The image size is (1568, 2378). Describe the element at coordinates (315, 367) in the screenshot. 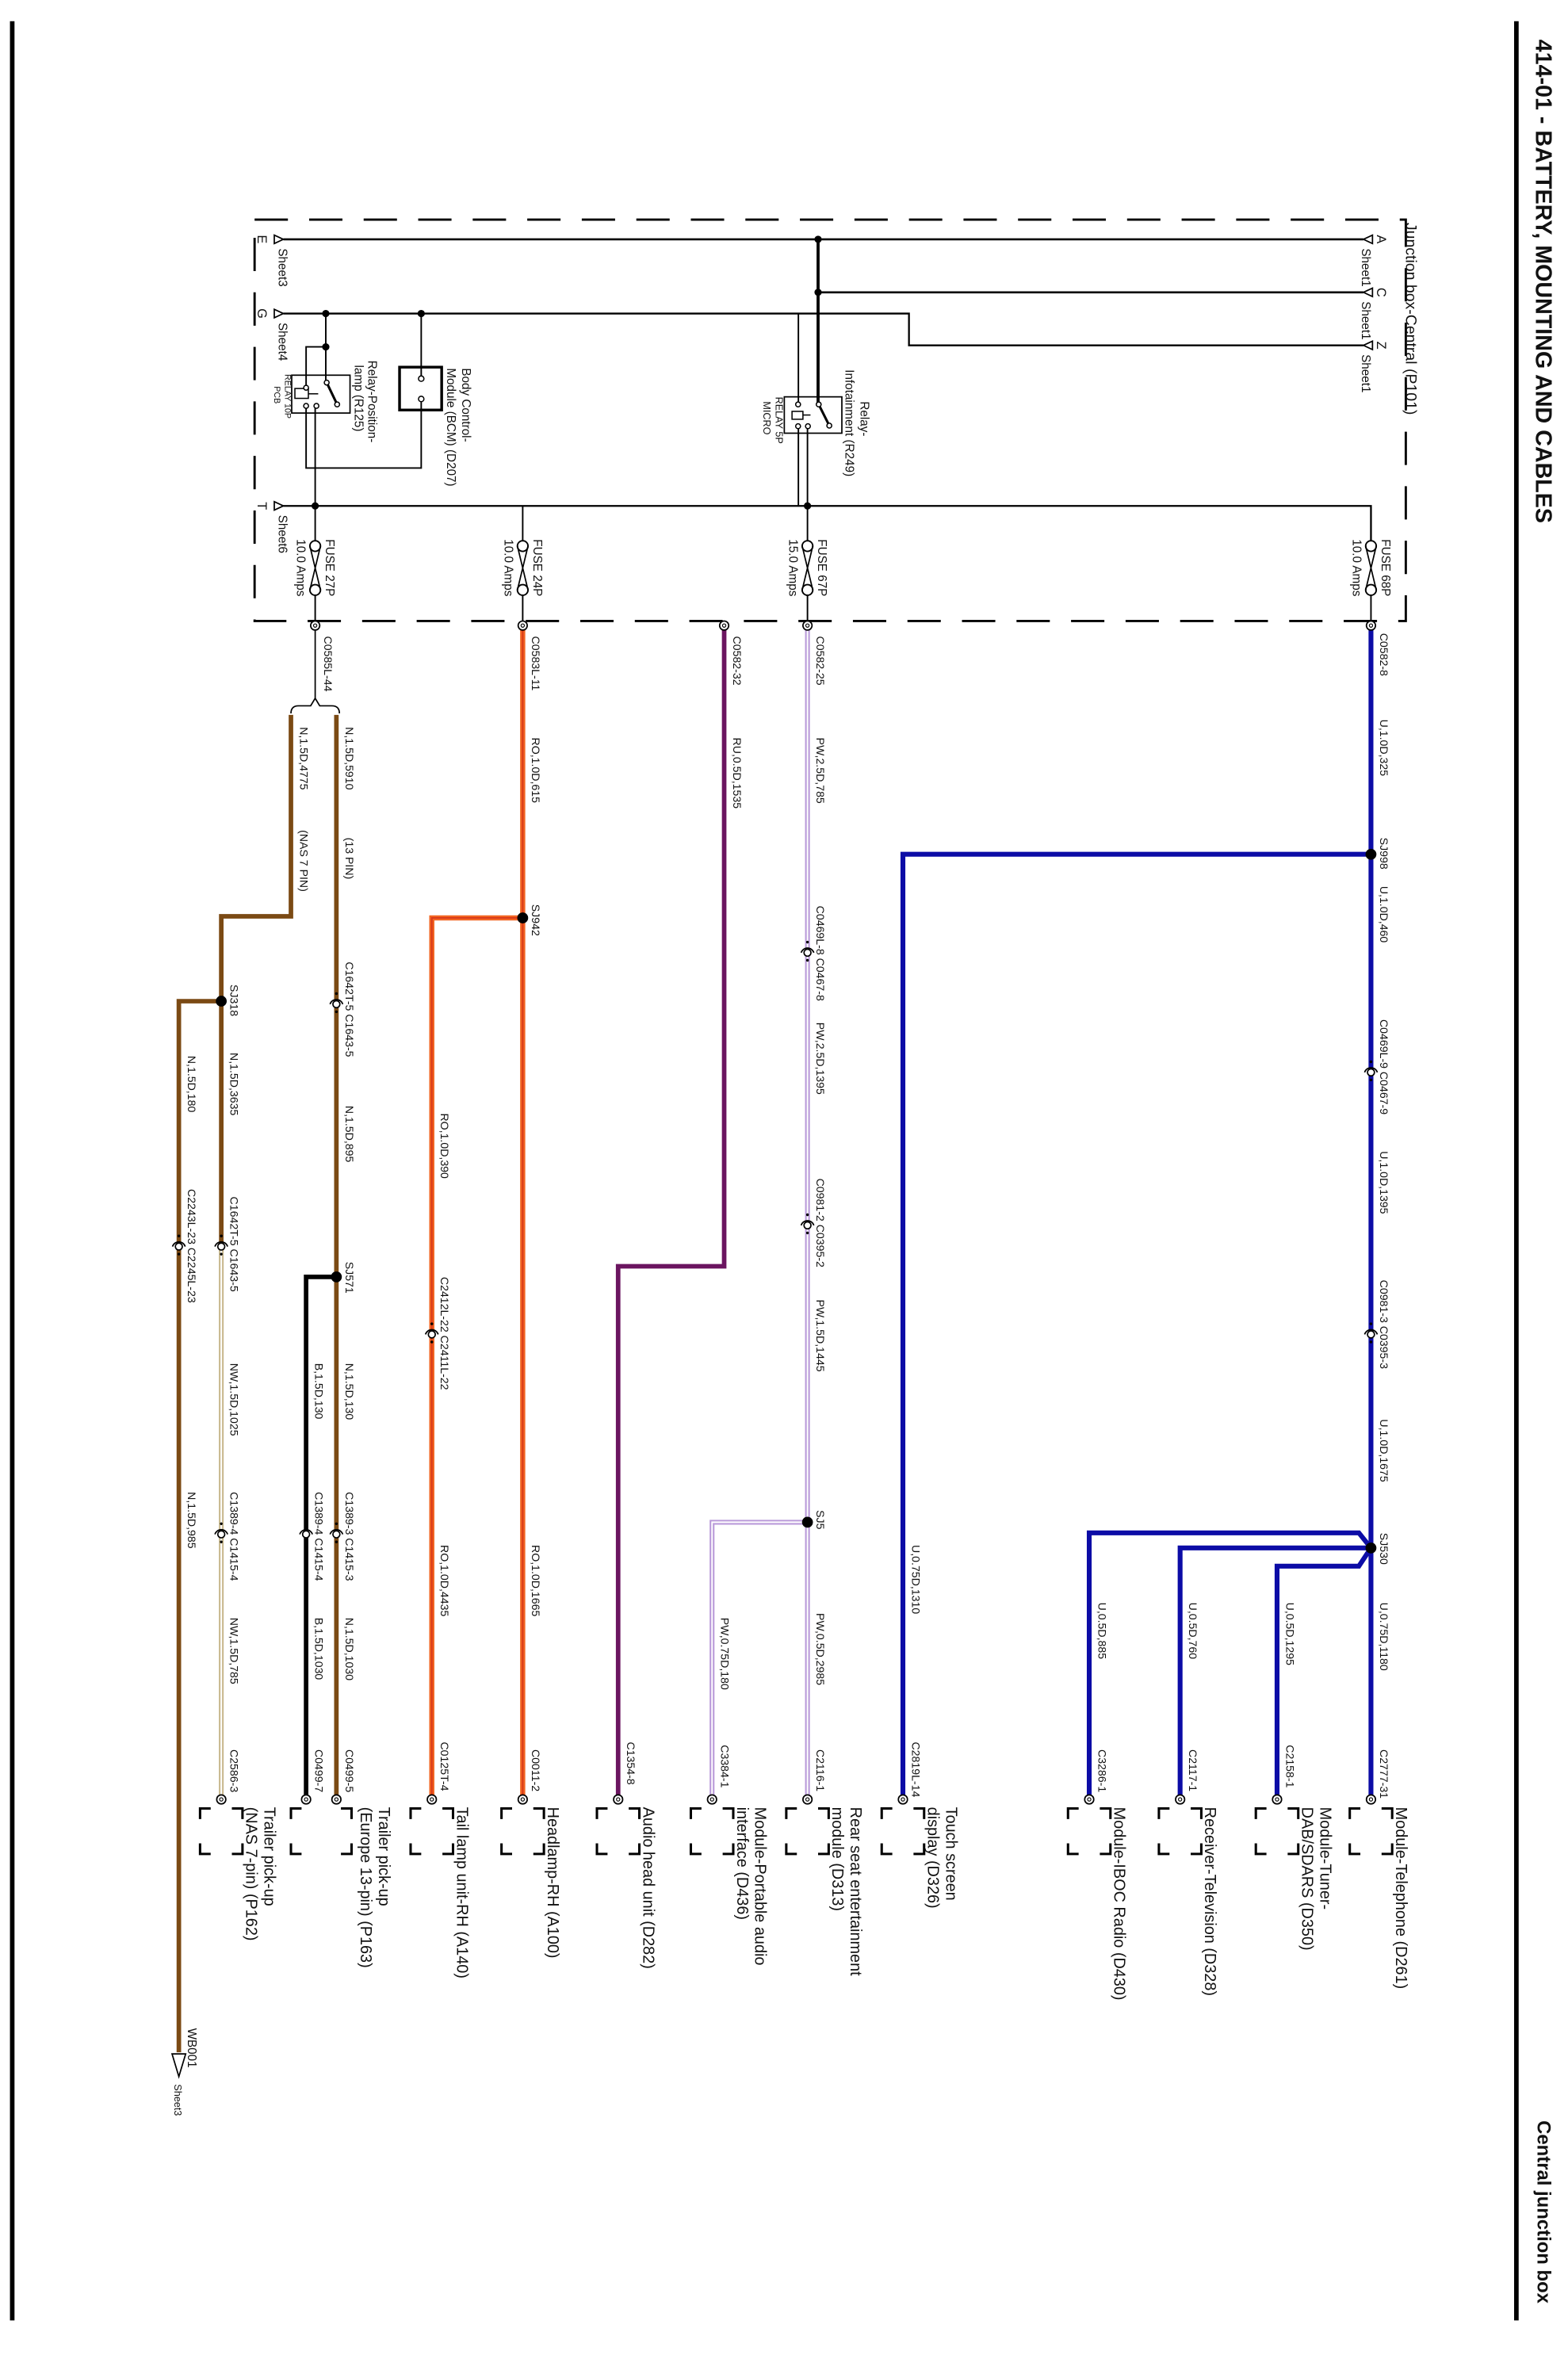

I see `r125-coil-feed` at that location.